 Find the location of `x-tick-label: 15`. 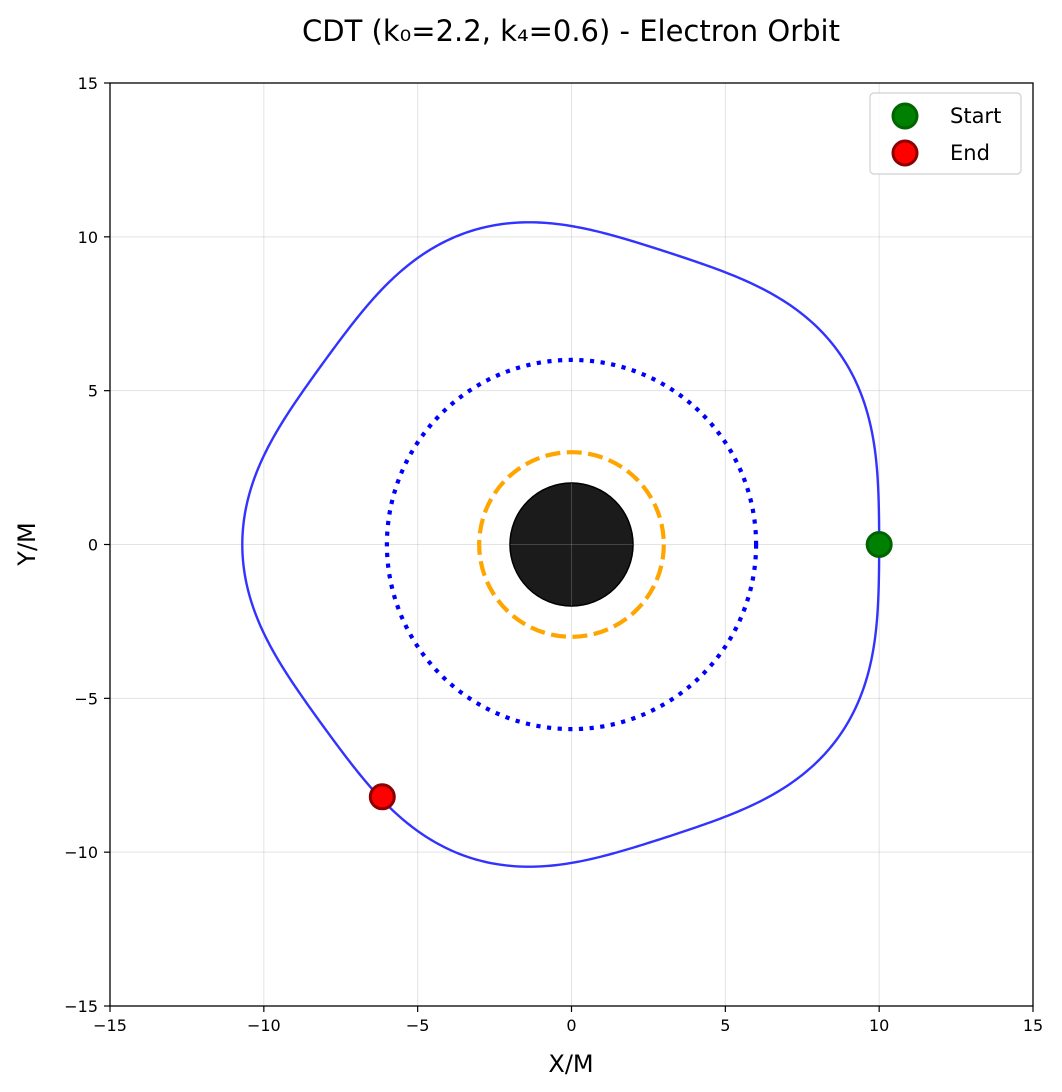

x-tick-label: 15 is located at coordinates (1033, 1025).